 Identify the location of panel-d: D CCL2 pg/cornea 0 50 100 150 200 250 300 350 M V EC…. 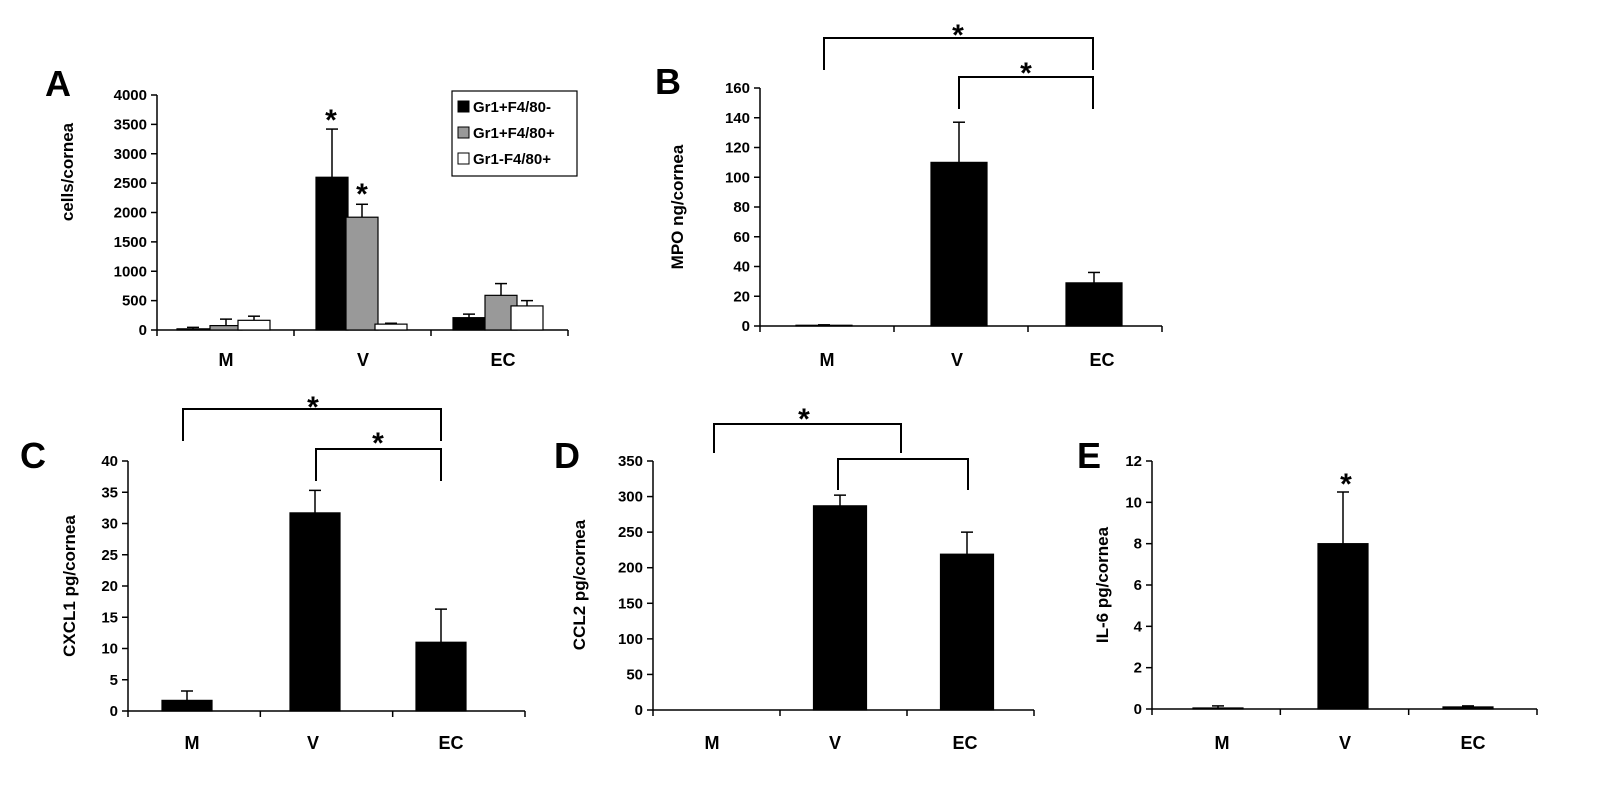
(794, 578).